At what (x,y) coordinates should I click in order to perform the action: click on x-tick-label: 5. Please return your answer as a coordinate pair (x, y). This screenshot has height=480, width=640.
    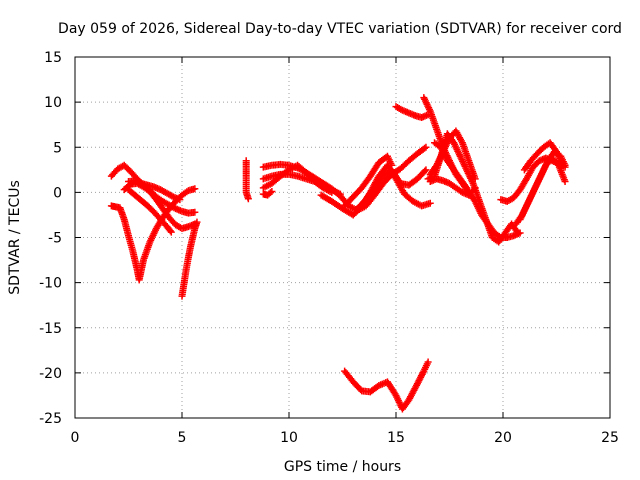
    Looking at the image, I should click on (182, 438).